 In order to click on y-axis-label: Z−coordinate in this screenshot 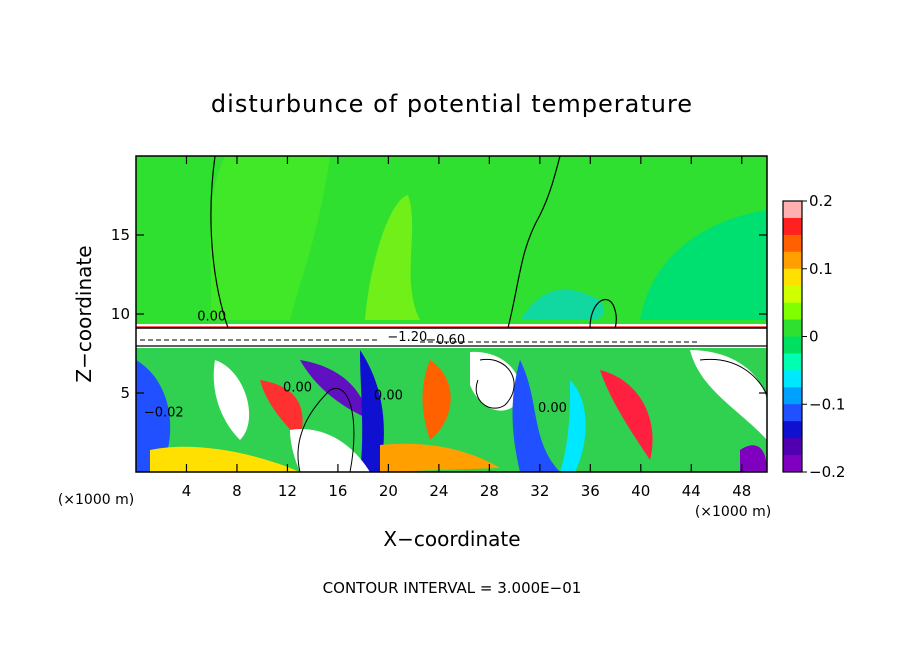, I will do `click(84, 313)`.